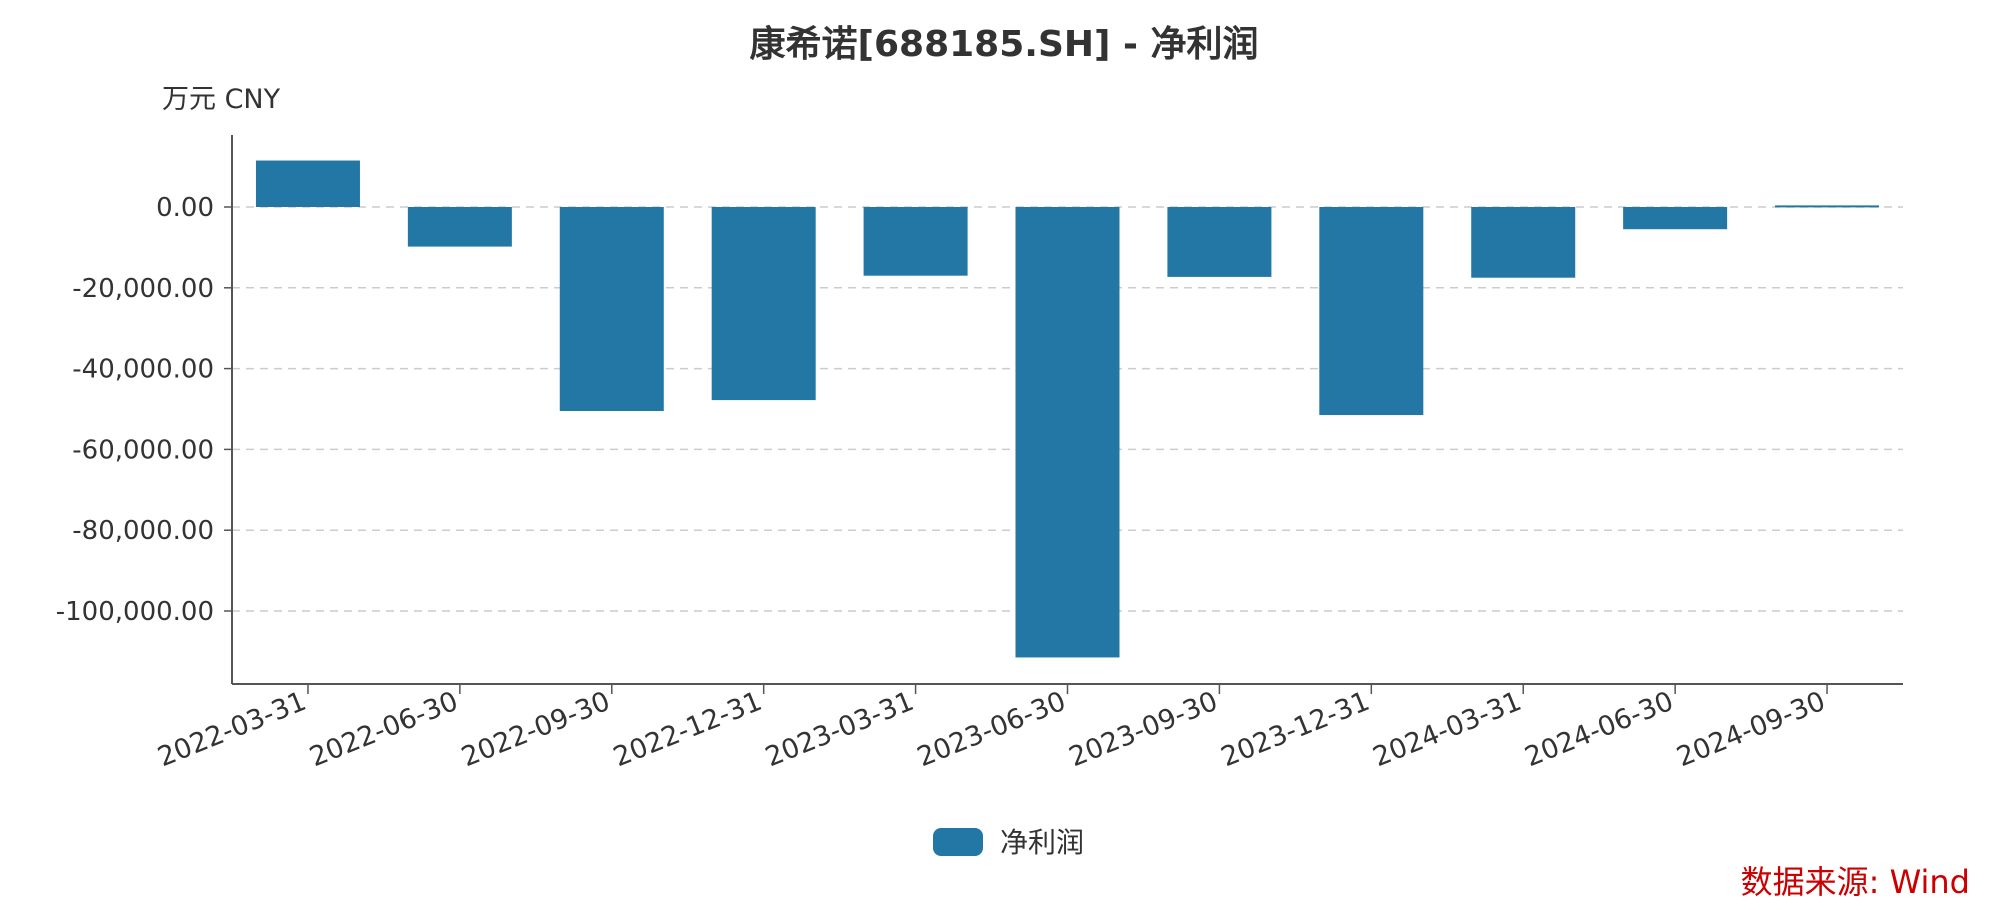  I want to click on x-tick-label: 2024-03-31, so click(1447, 730).